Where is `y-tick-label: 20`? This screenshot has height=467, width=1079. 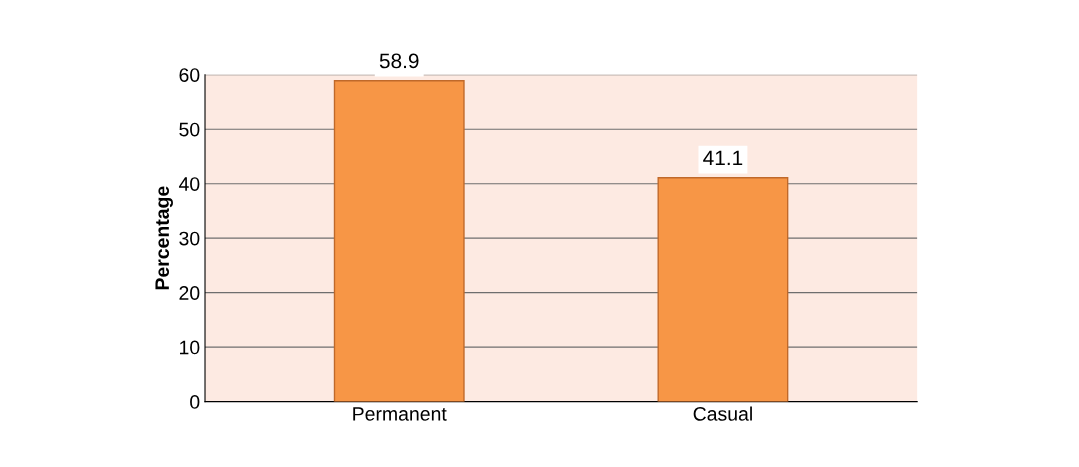 y-tick-label: 20 is located at coordinates (189, 293).